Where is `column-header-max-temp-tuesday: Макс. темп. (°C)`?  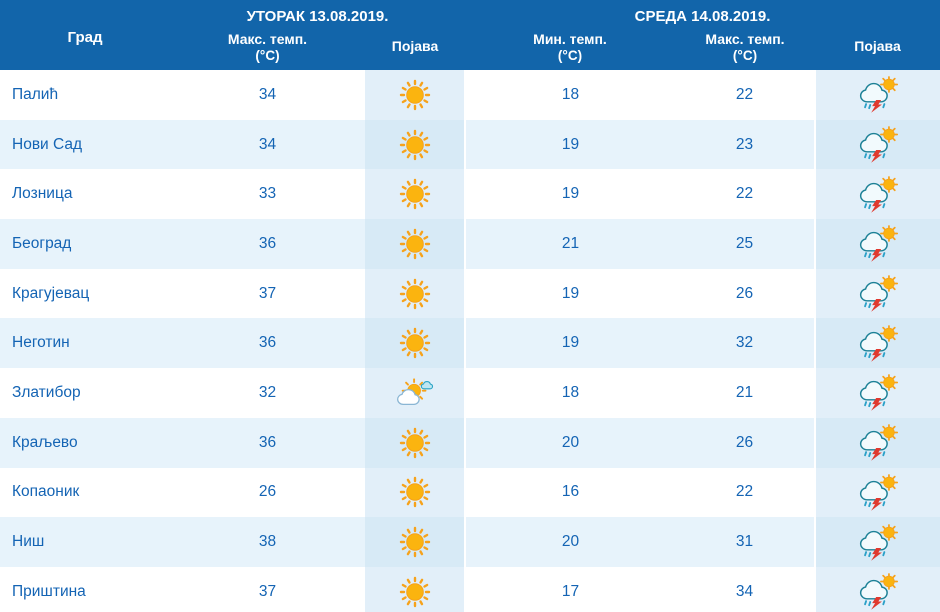 column-header-max-temp-tuesday: Макс. темп. (°C) is located at coordinates (267, 49).